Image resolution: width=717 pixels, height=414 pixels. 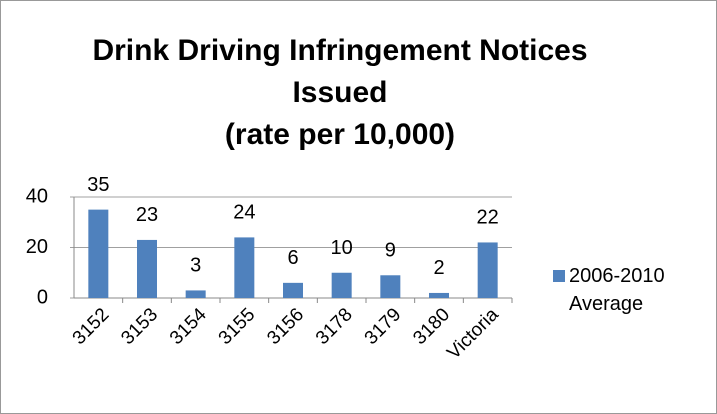 I want to click on x-tick-label: 3155, so click(x=237, y=326).